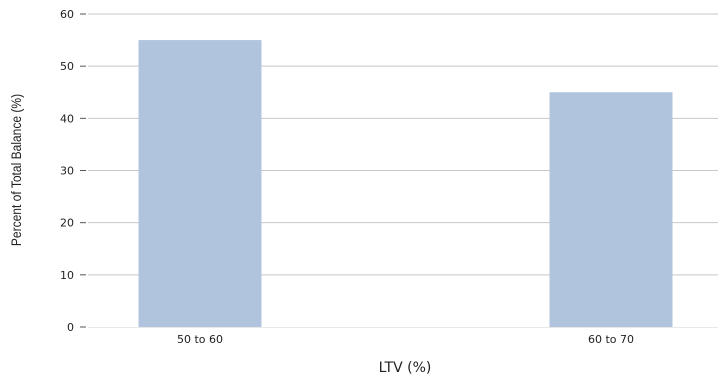  Describe the element at coordinates (200, 339) in the screenshot. I see `x-tick-label: 50 to 60` at that location.